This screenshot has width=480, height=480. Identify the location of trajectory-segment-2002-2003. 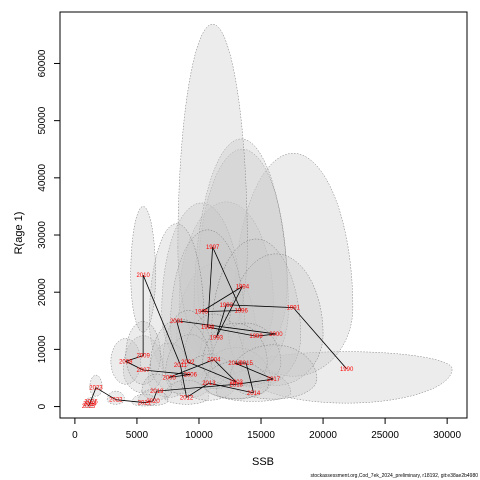
(212, 372).